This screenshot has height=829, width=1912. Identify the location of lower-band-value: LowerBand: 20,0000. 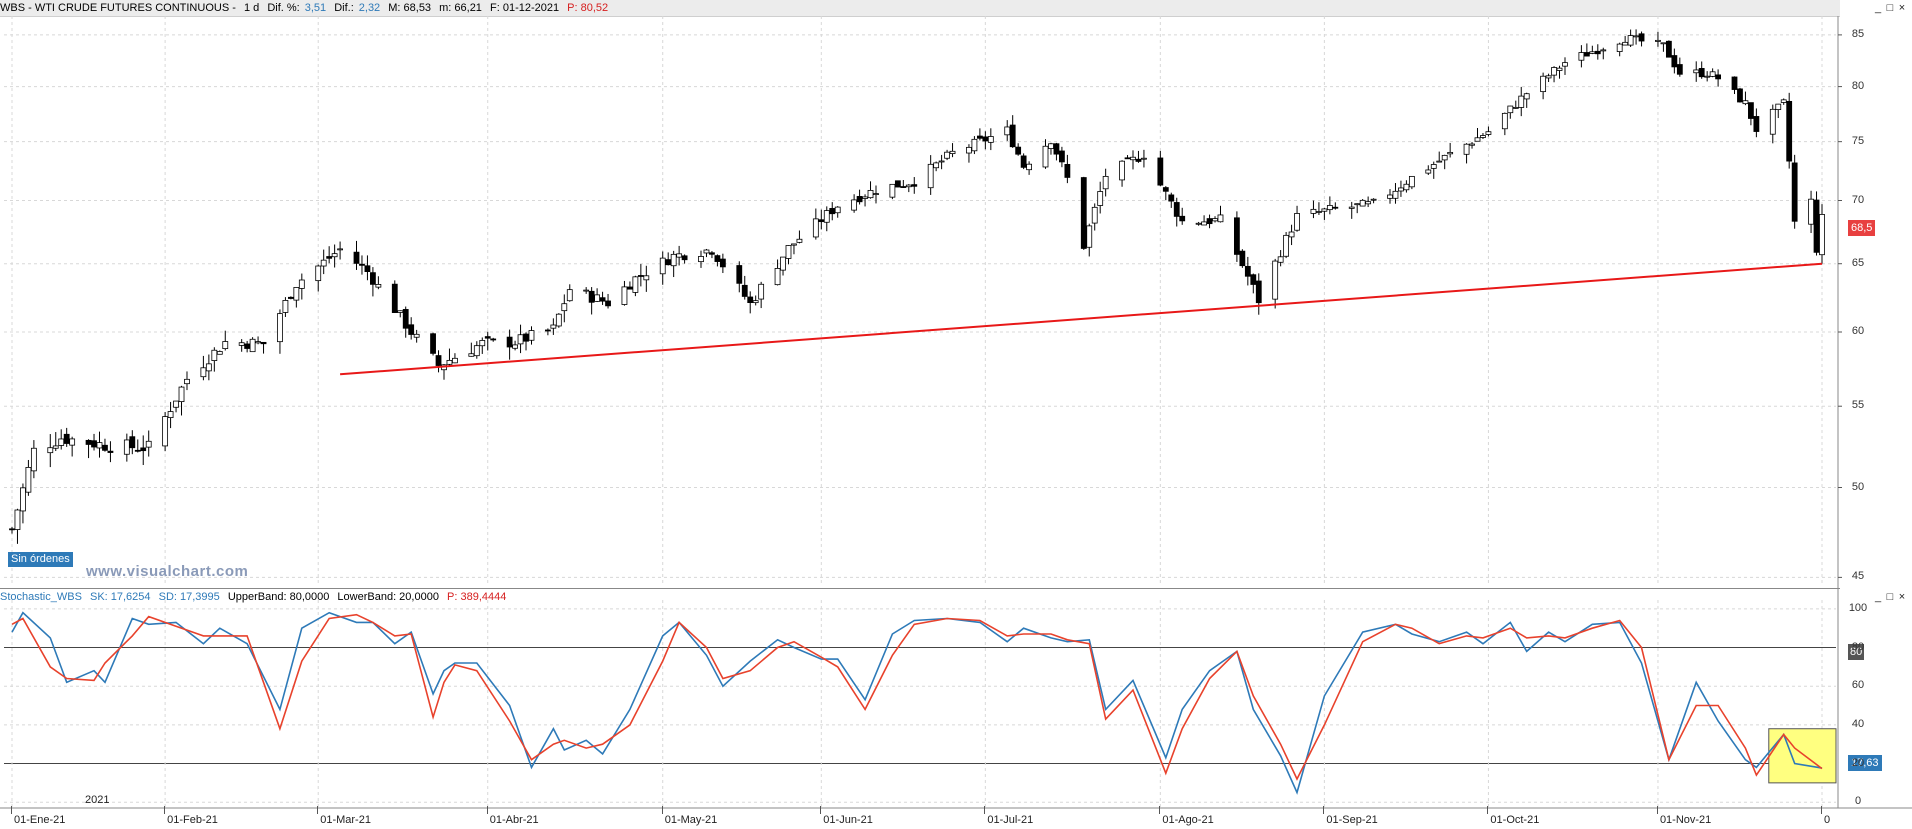
(388, 597).